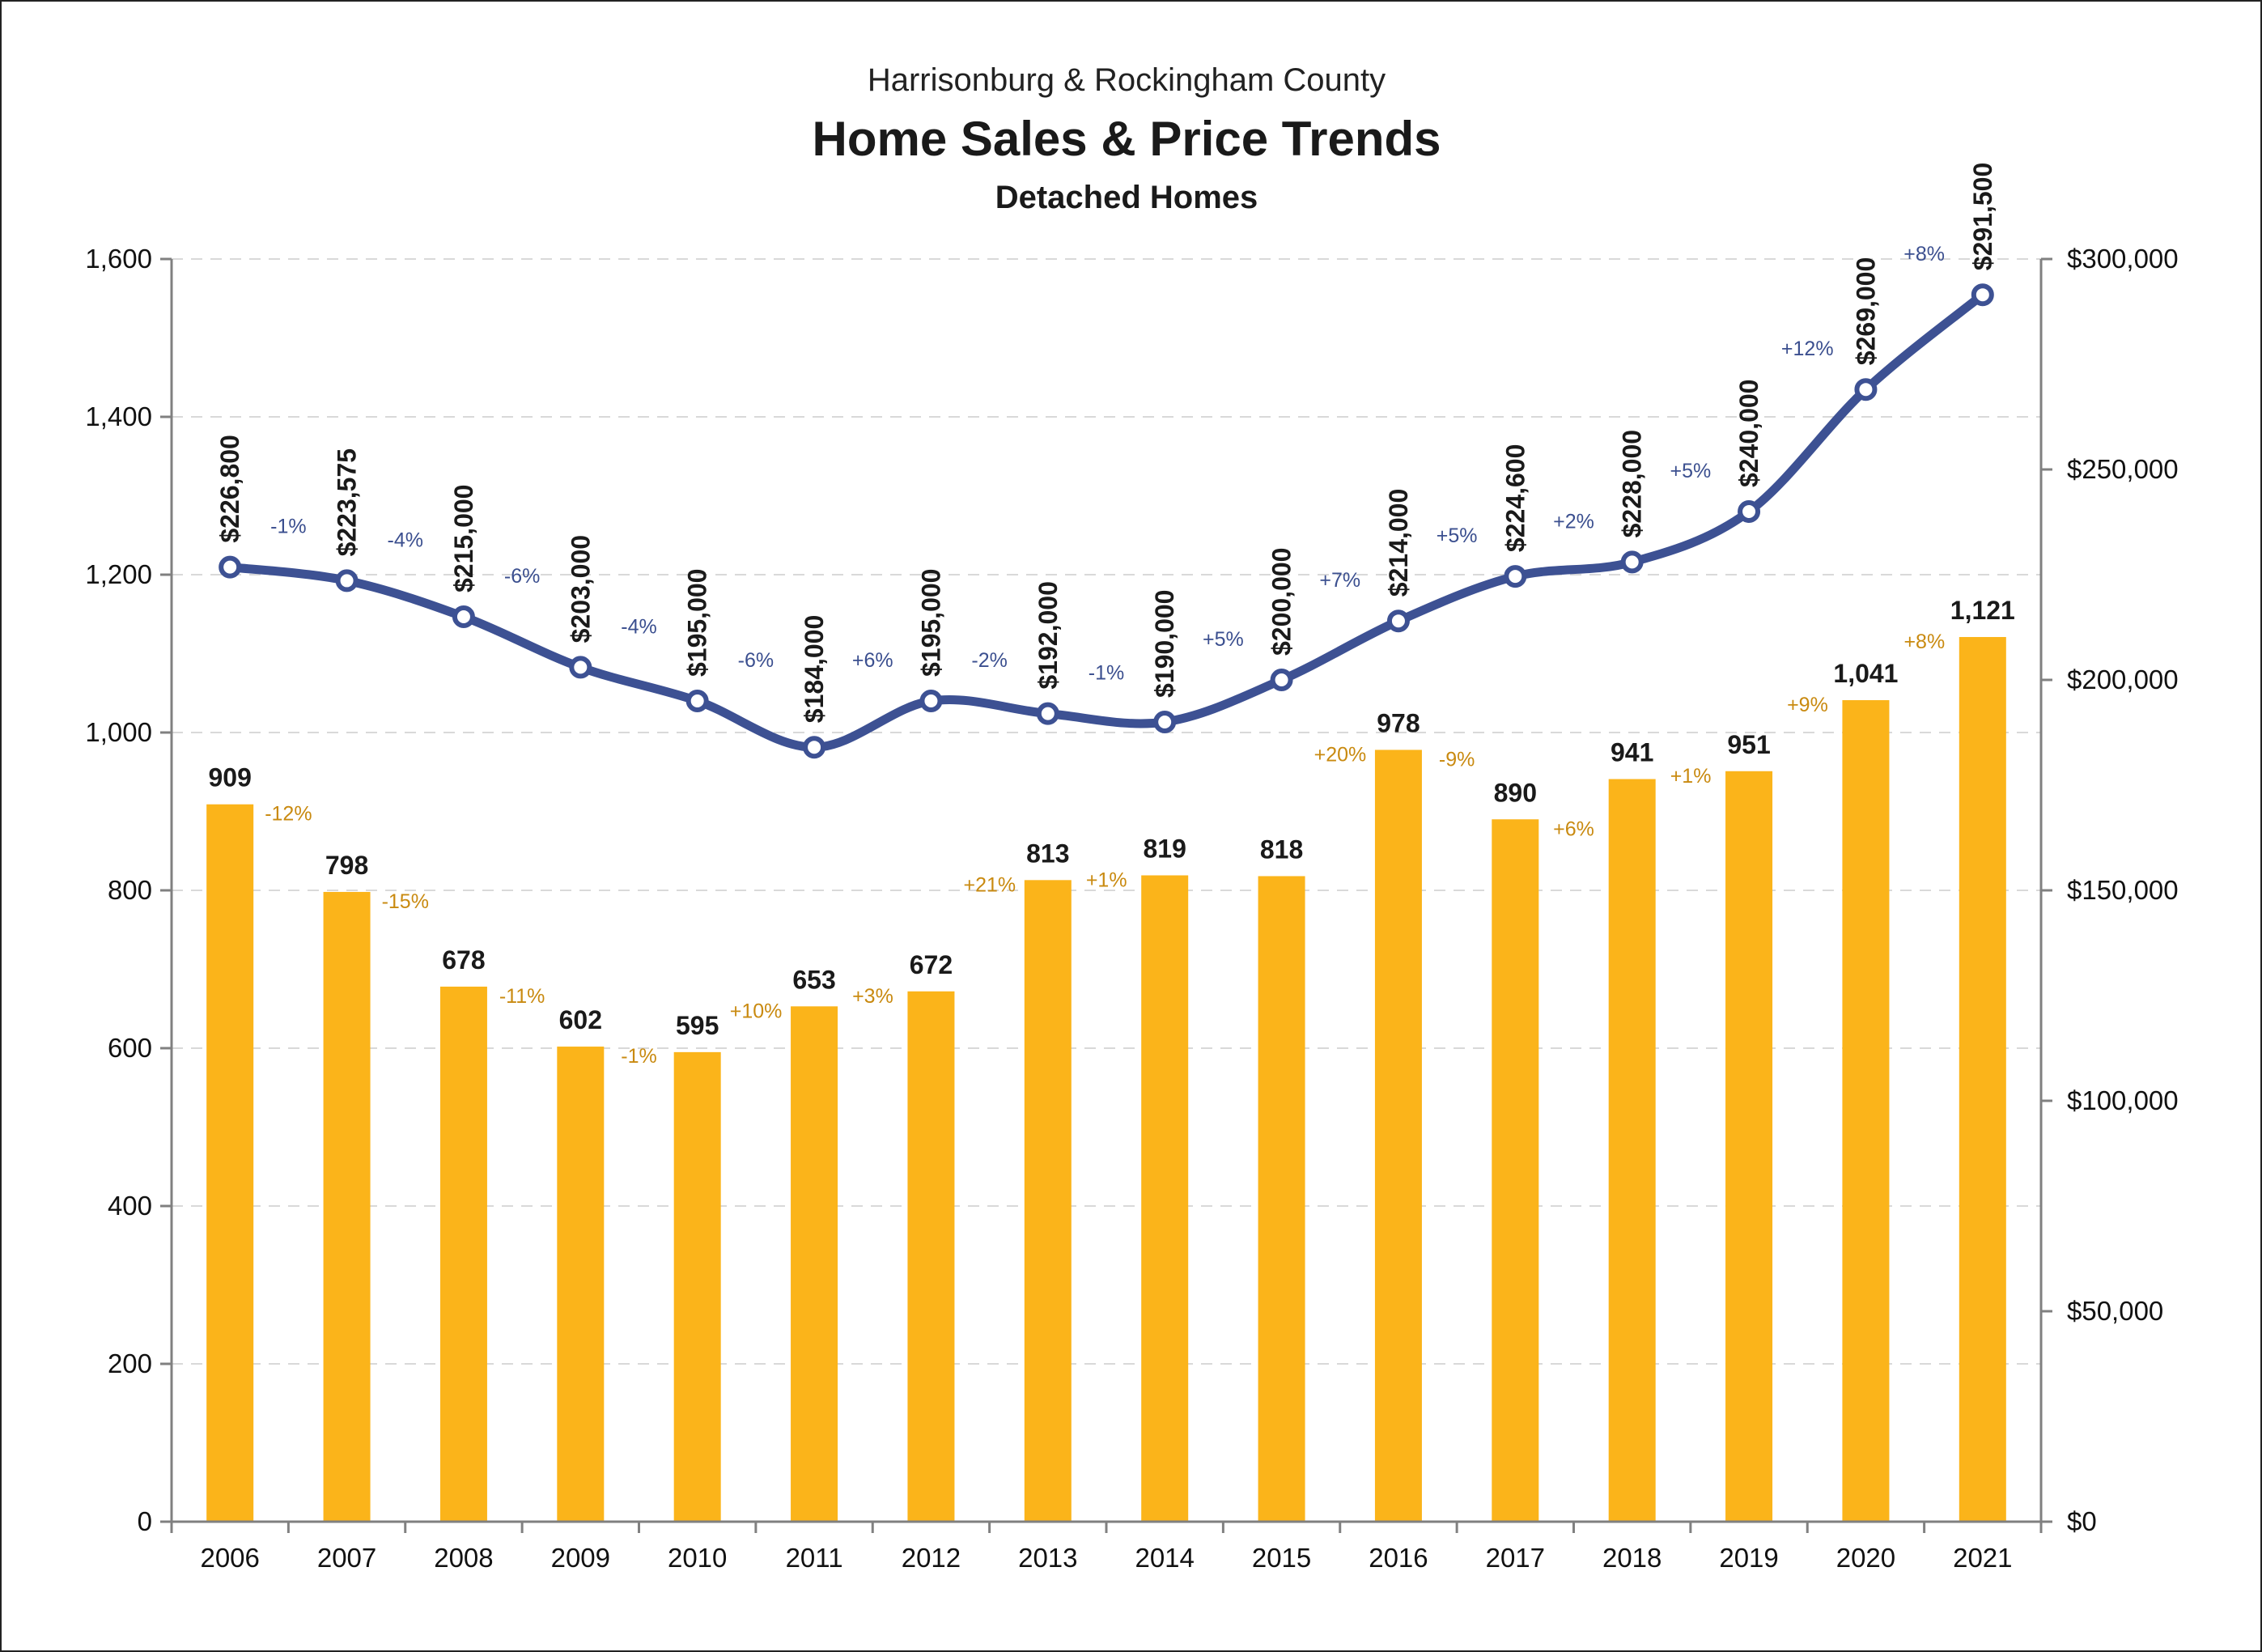 Image resolution: width=2262 pixels, height=1652 pixels. I want to click on bar-value-label: 819, so click(1164, 849).